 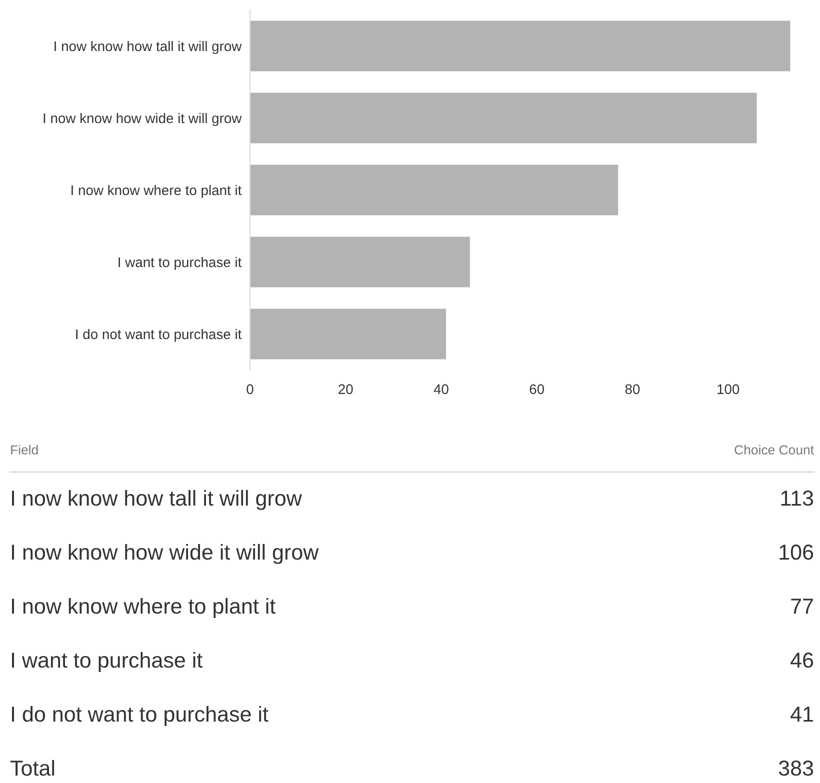 What do you see at coordinates (729, 389) in the screenshot?
I see `x-tick-label: 100` at bounding box center [729, 389].